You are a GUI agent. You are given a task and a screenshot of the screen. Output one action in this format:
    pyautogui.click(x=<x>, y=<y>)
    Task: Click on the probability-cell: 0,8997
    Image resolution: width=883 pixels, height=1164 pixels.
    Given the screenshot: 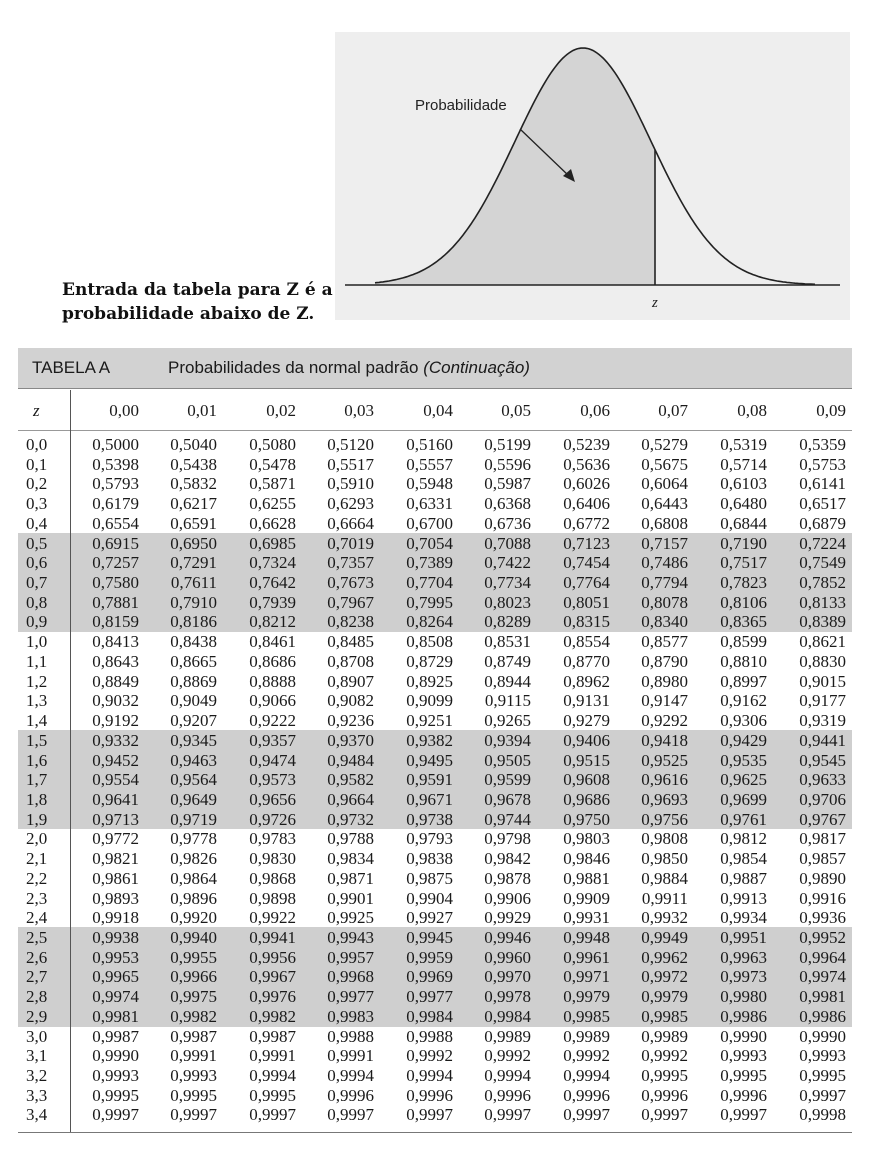 What is the action you would take?
    pyautogui.click(x=743, y=681)
    